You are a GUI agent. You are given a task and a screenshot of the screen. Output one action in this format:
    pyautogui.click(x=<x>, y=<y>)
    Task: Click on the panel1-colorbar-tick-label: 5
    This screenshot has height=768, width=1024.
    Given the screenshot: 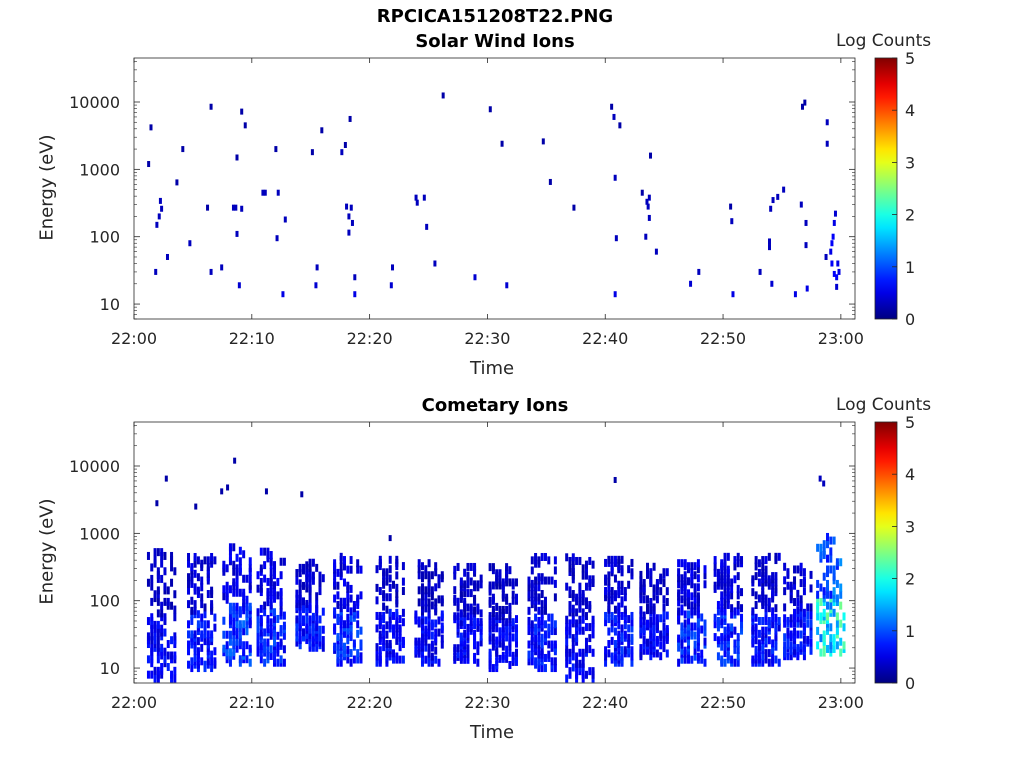 What is the action you would take?
    pyautogui.click(x=910, y=58)
    